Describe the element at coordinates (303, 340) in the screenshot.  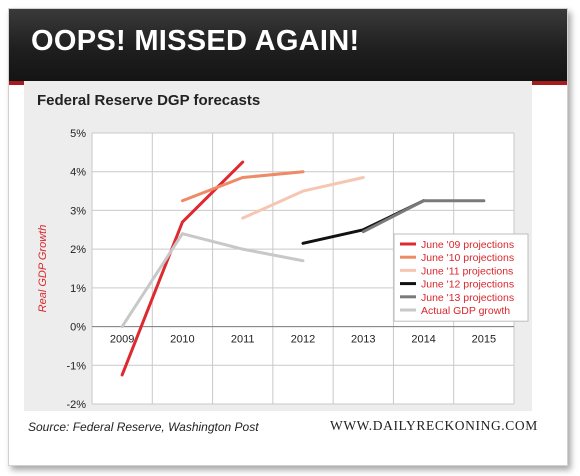
I see `x-tick-label: 2012` at that location.